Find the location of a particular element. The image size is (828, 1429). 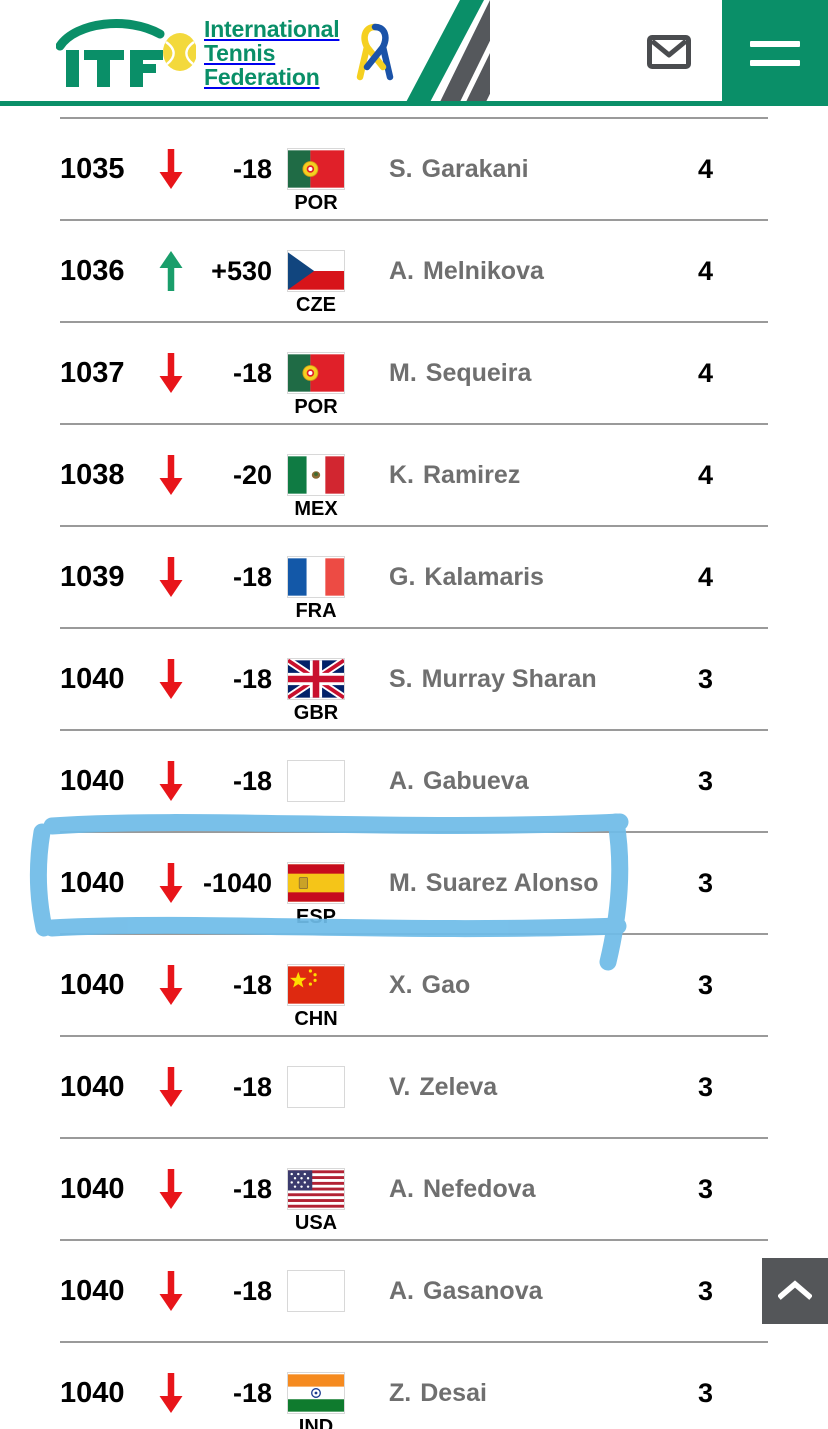

country-flag: ESP is located at coordinates (316, 894).